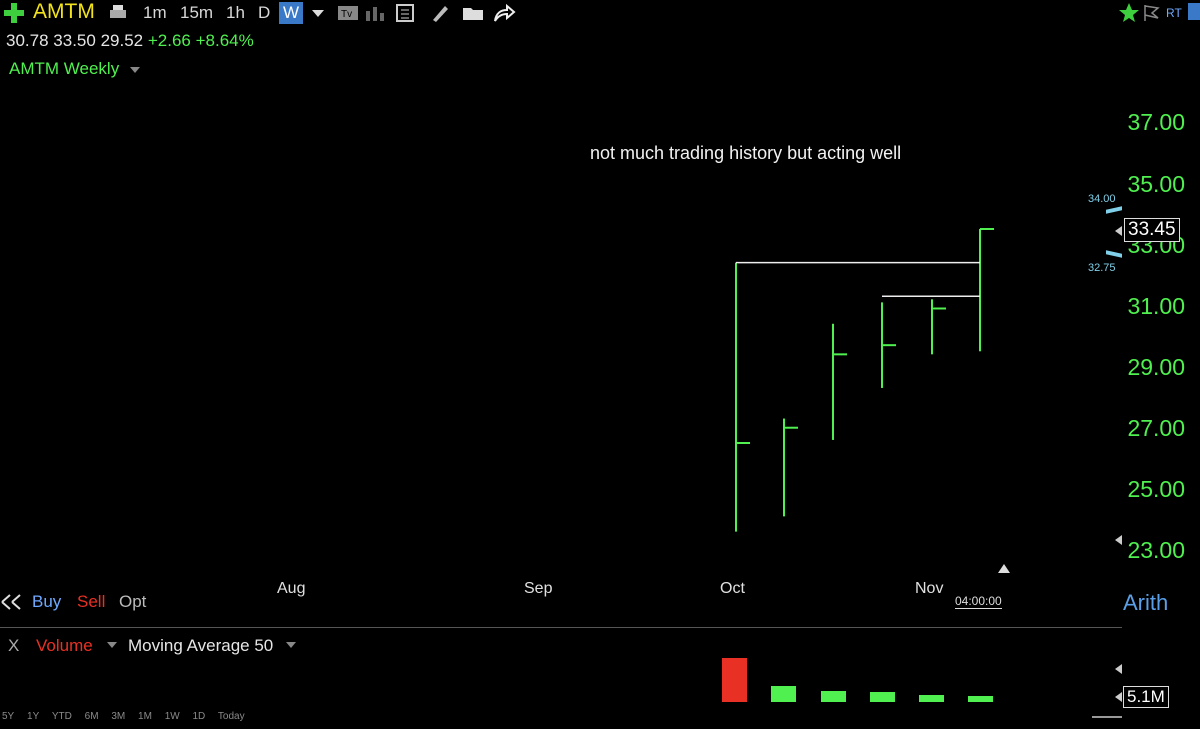  Describe the element at coordinates (27, 40) in the screenshot. I see `open-value: 30.78` at that location.